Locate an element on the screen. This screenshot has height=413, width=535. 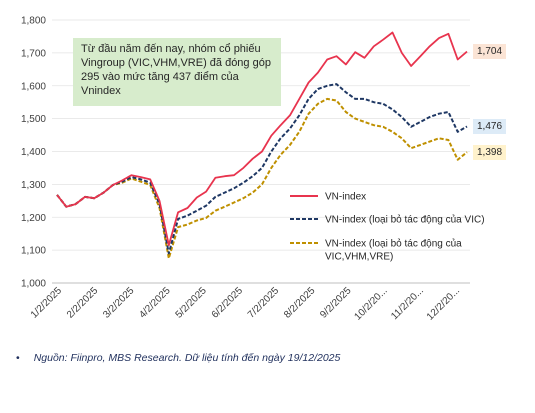
x-tick-label: 7/2/2025 is located at coordinates (264, 303).